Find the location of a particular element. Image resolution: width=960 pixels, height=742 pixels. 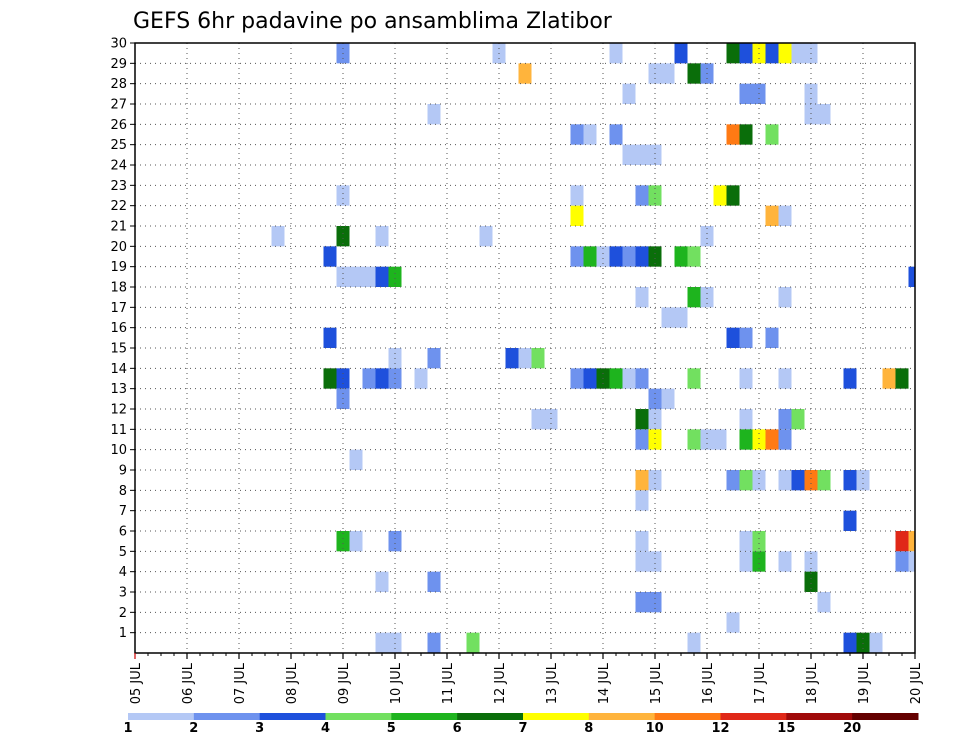

y-tick-label: 3 is located at coordinates (123, 593).